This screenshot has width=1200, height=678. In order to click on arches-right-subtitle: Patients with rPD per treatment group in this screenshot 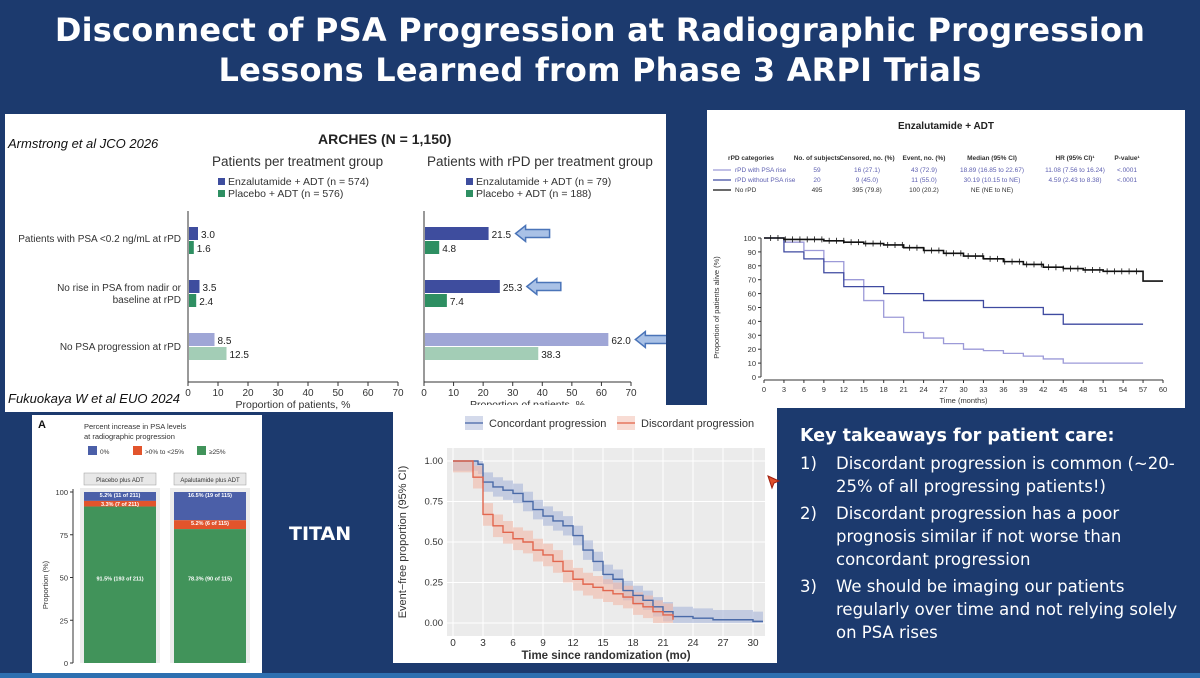, I will do `click(540, 161)`.